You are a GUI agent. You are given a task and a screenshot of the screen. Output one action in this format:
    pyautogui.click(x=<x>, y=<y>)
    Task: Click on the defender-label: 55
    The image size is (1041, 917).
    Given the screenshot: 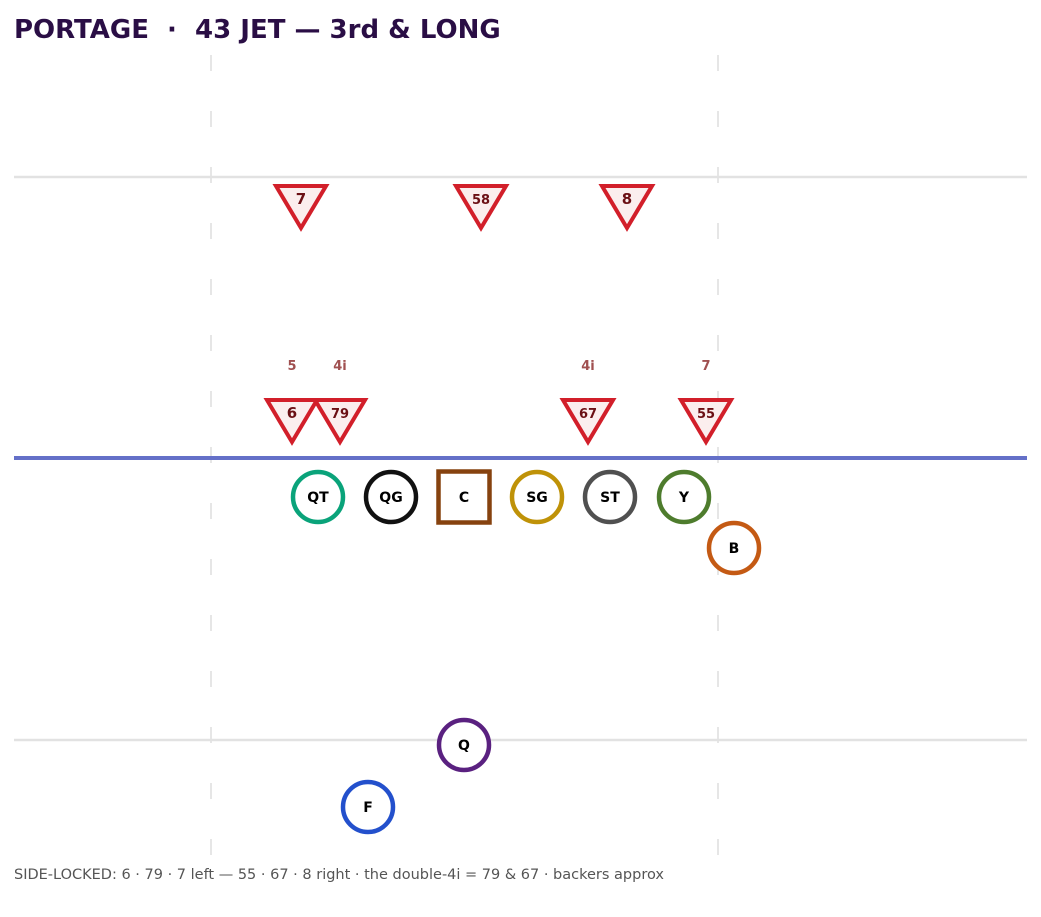 What is the action you would take?
    pyautogui.click(x=706, y=414)
    